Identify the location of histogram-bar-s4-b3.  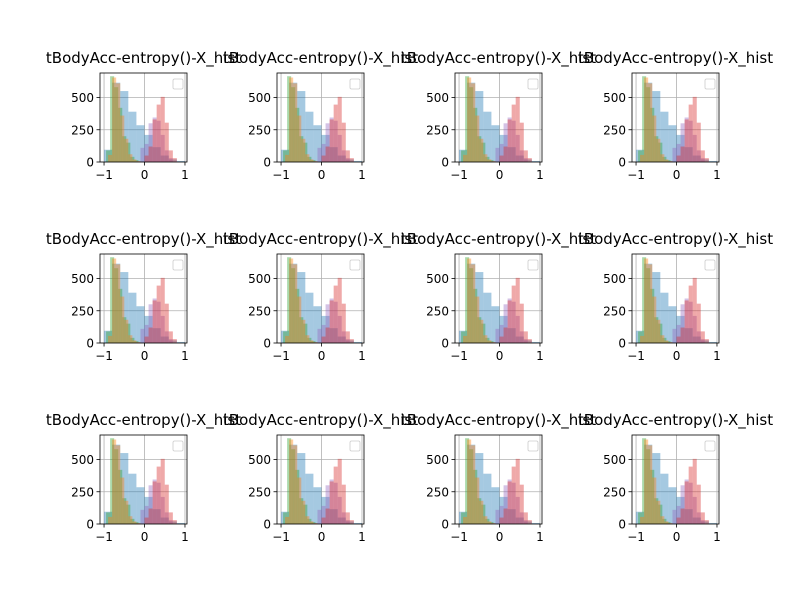
(513, 495).